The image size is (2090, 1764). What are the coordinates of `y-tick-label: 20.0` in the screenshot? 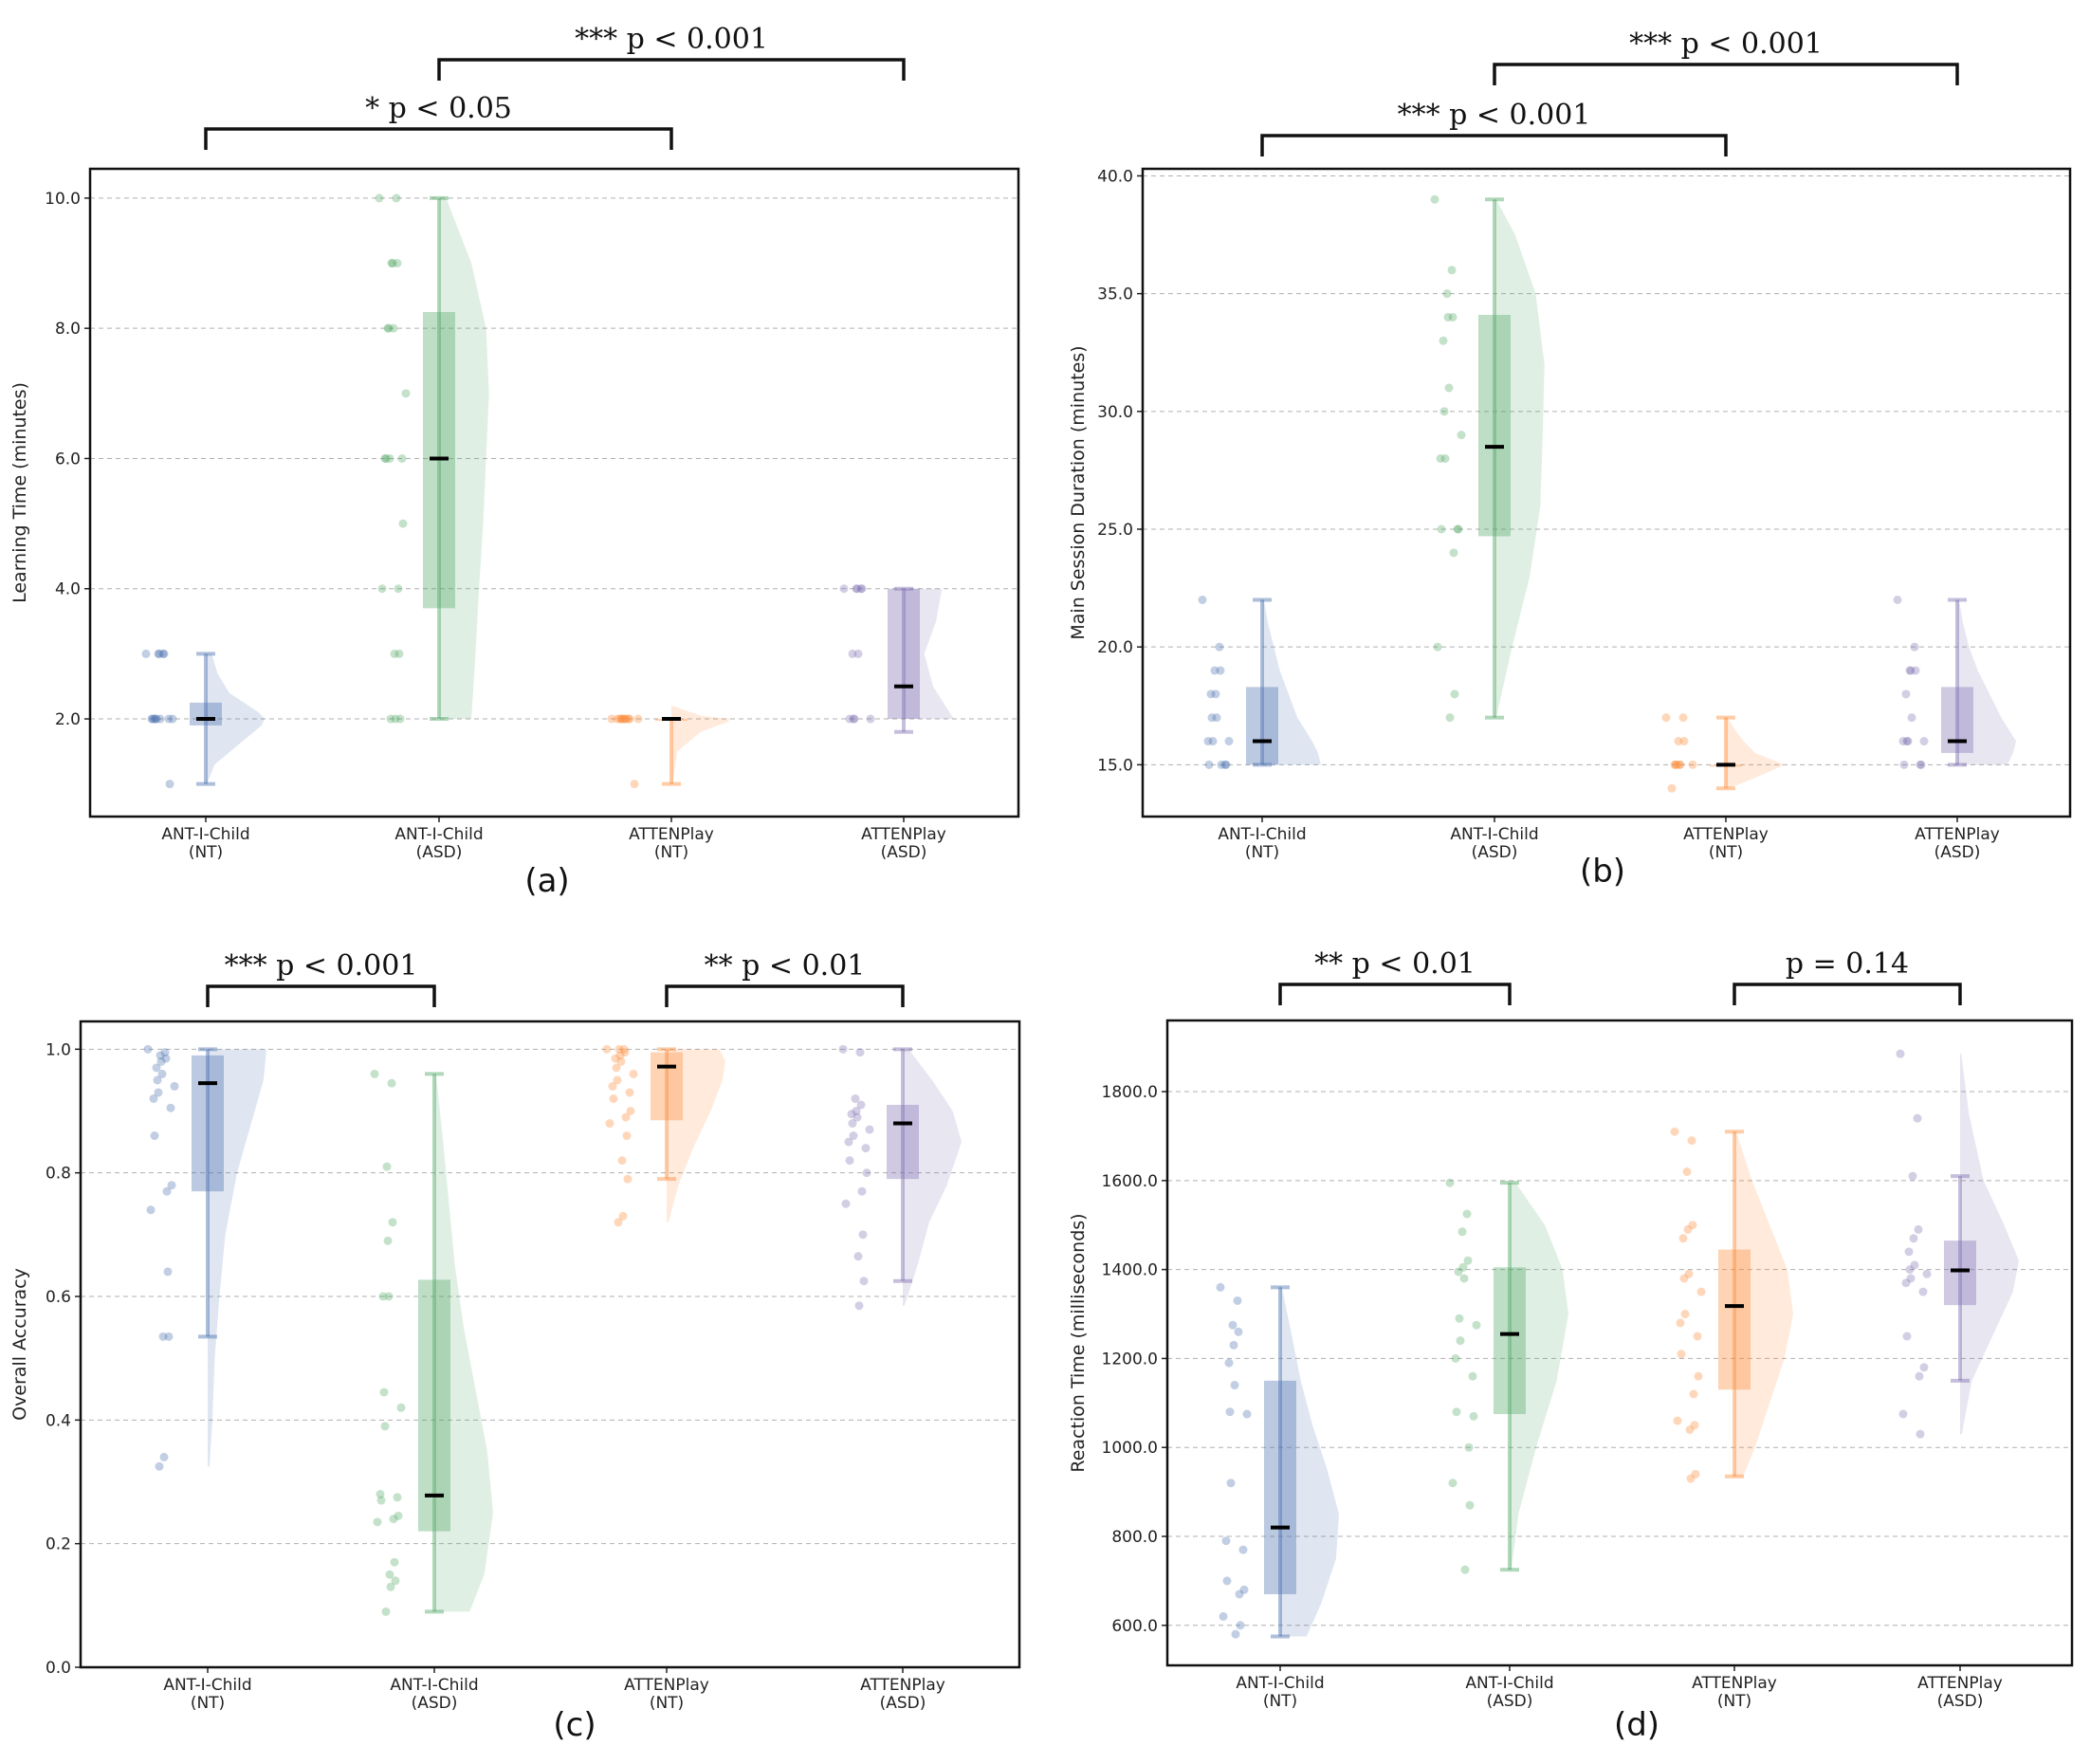 It's located at (1115, 647).